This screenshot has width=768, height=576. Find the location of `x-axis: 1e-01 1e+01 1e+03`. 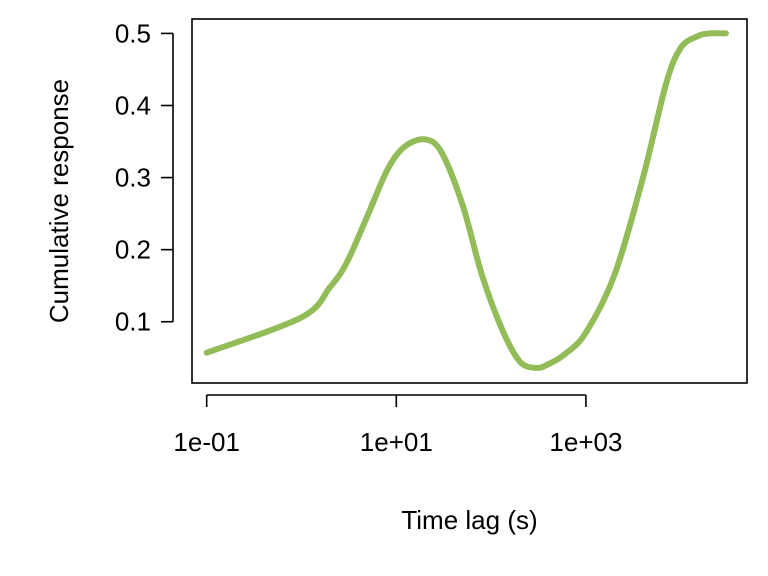

x-axis: 1e-01 1e+01 1e+03 is located at coordinates (397, 425).